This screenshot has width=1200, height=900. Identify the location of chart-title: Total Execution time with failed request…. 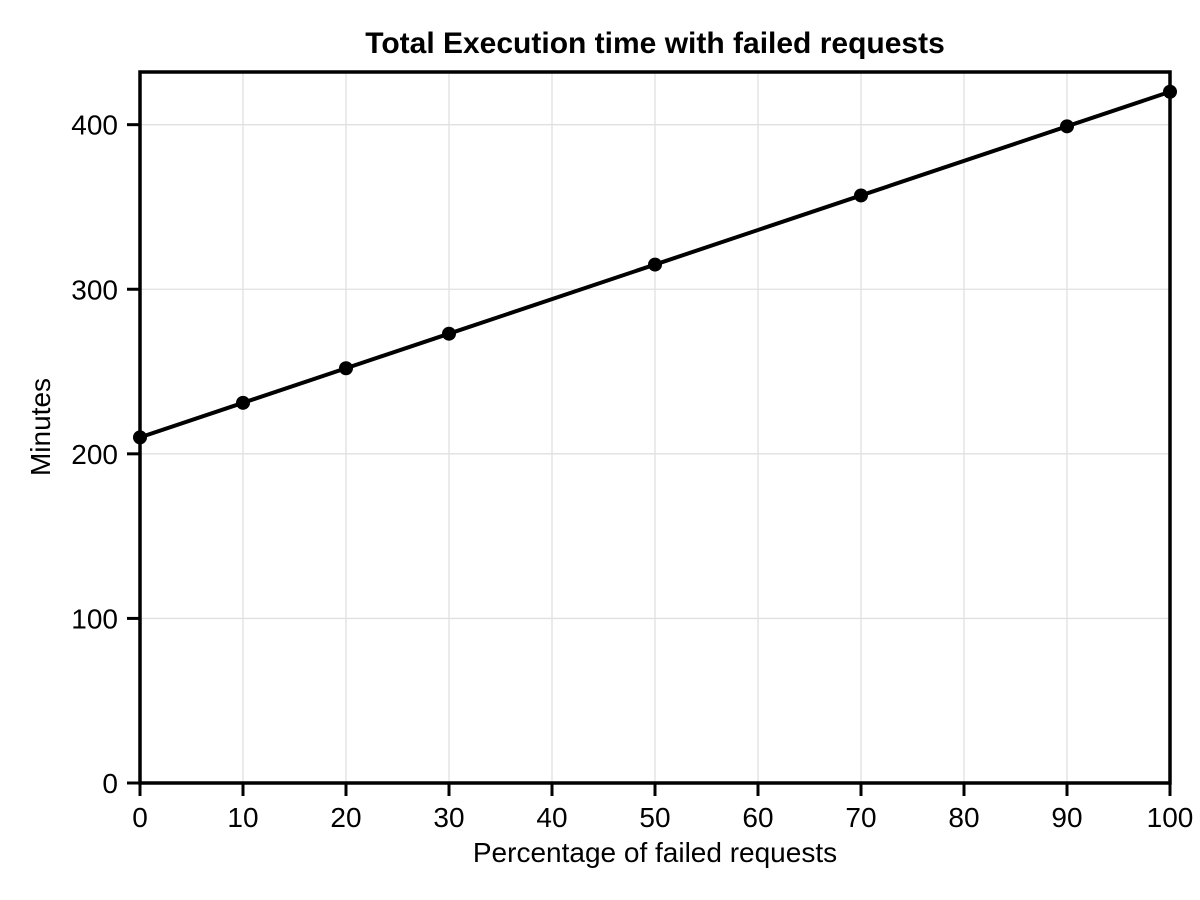
(655, 43).